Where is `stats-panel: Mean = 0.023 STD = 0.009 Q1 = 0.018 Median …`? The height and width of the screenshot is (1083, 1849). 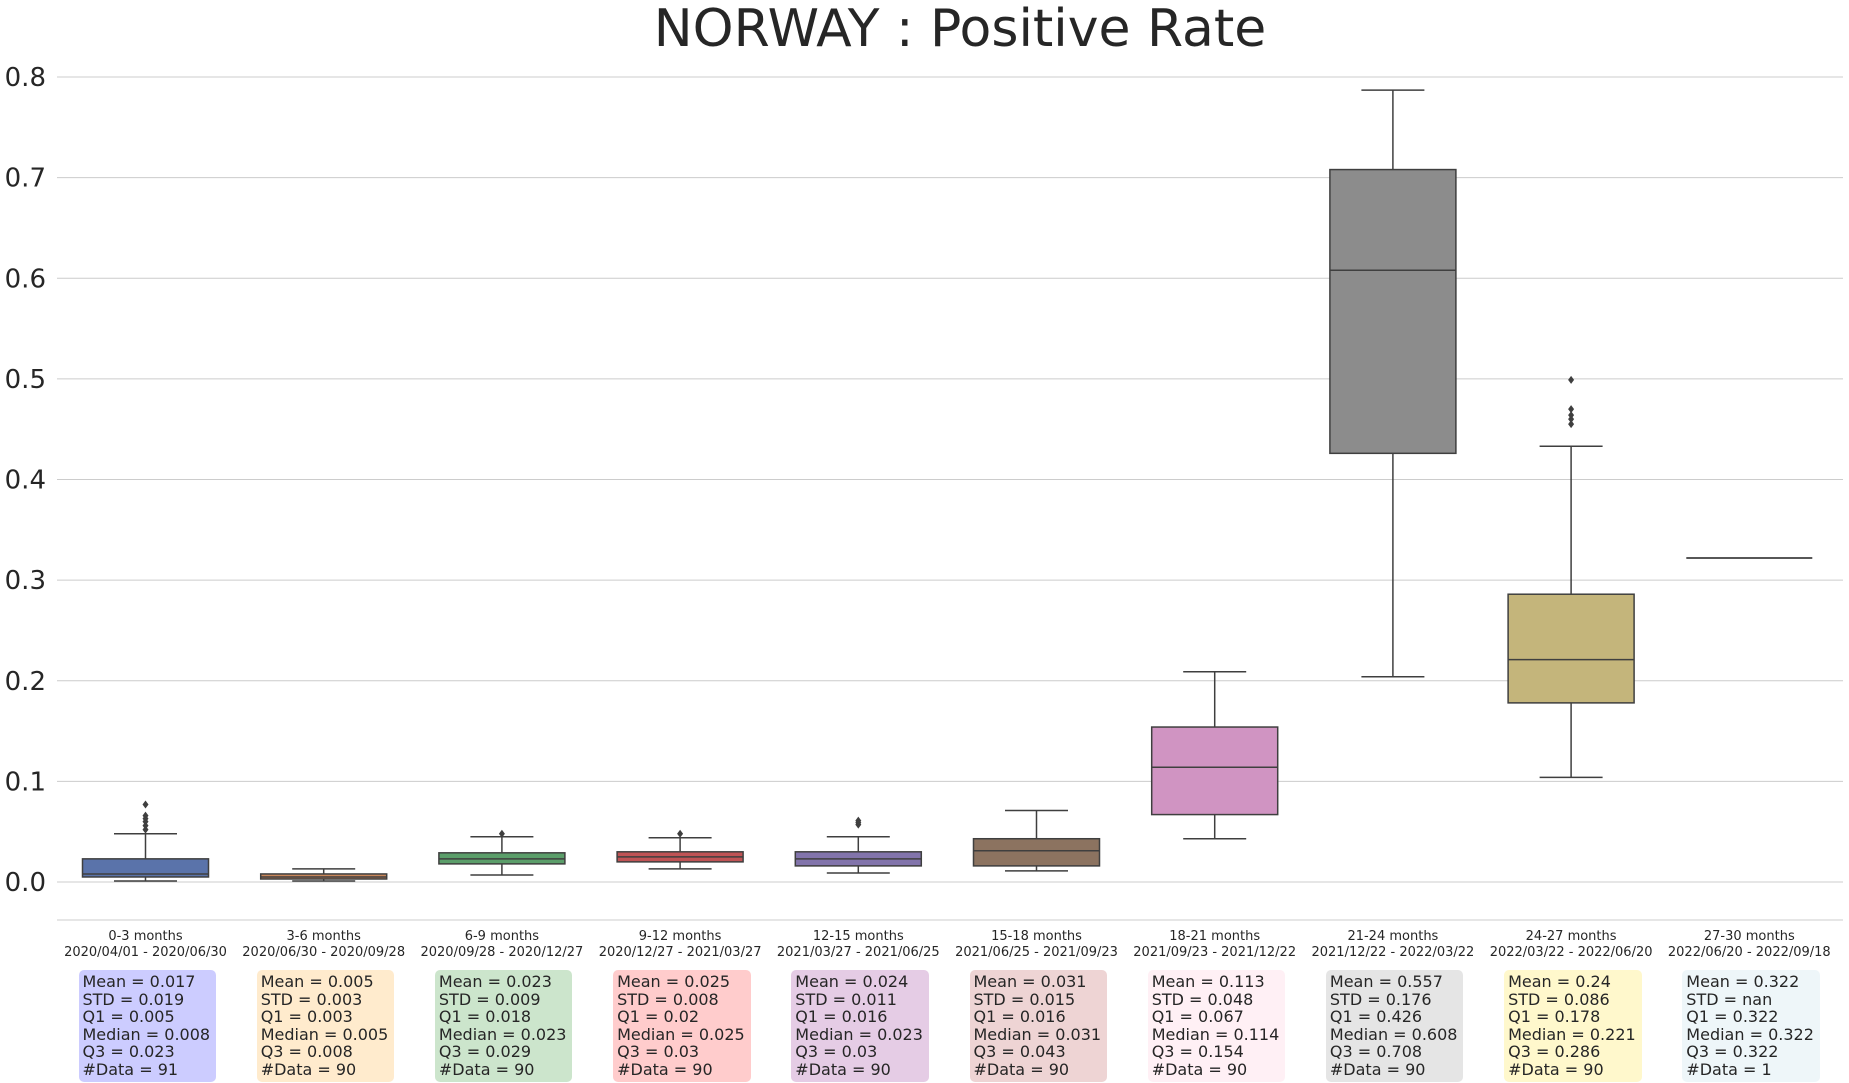
stats-panel: Mean = 0.023 STD = 0.009 Q1 = 0.018 Median … is located at coordinates (503, 1026).